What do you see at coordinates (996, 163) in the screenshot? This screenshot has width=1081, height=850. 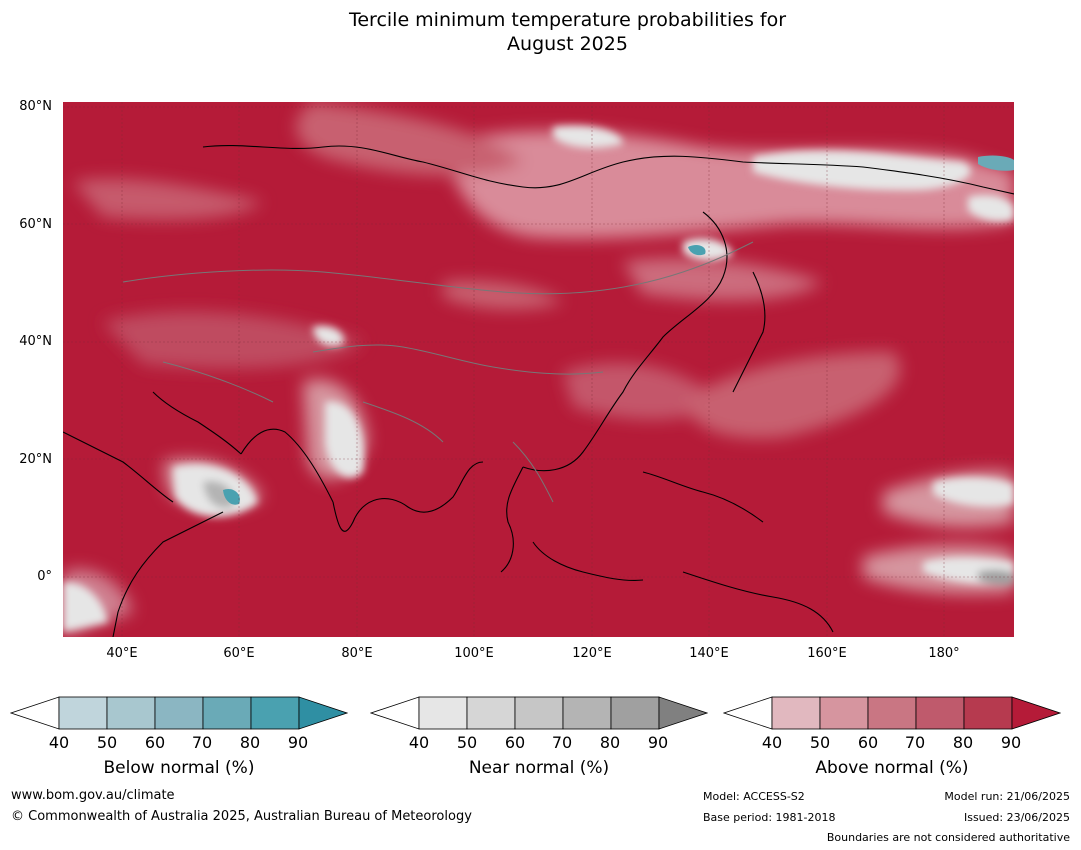 I see `below-normal-patch-arctic` at bounding box center [996, 163].